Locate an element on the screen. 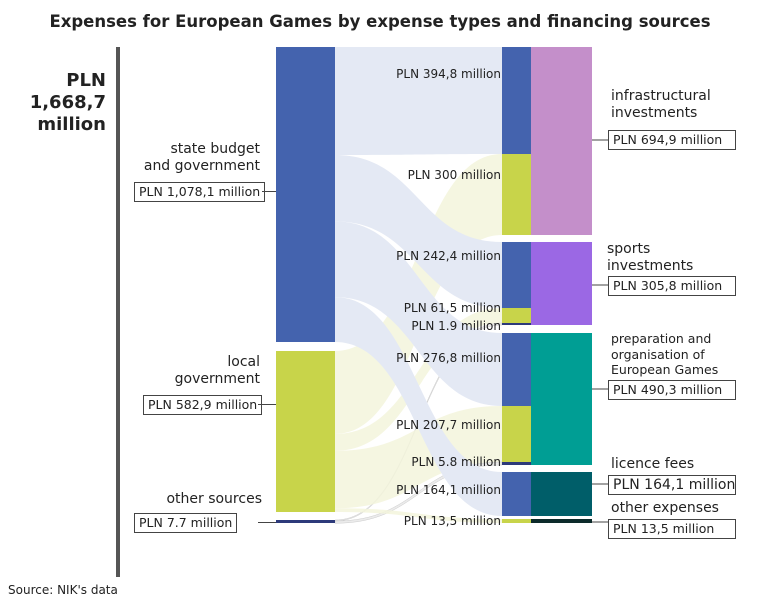 The image size is (760, 608). divider-line is located at coordinates (118, 312).